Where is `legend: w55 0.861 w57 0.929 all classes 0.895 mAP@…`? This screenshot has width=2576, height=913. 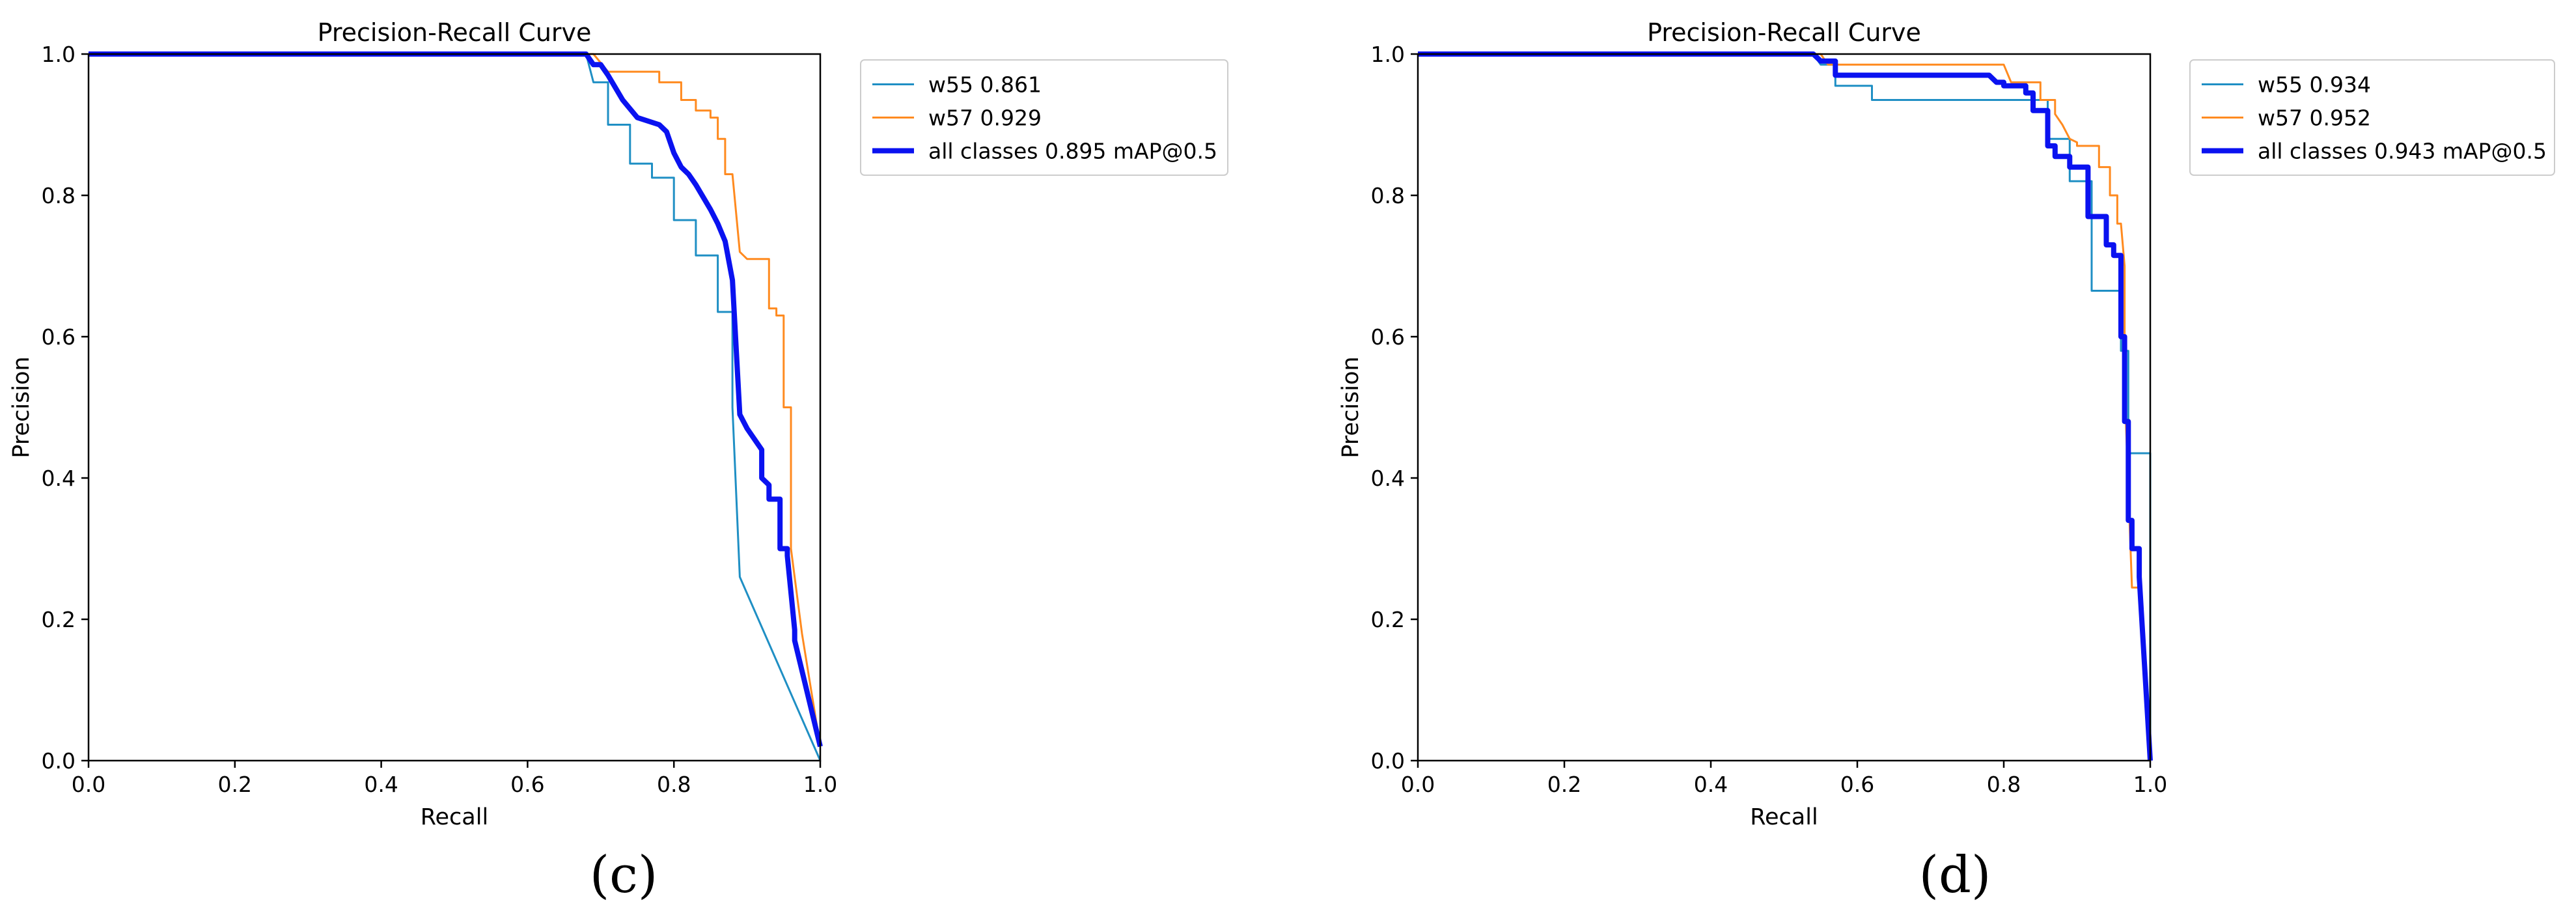
legend: w55 0.861 w57 0.929 all classes 0.895 mAP@… is located at coordinates (1044, 118).